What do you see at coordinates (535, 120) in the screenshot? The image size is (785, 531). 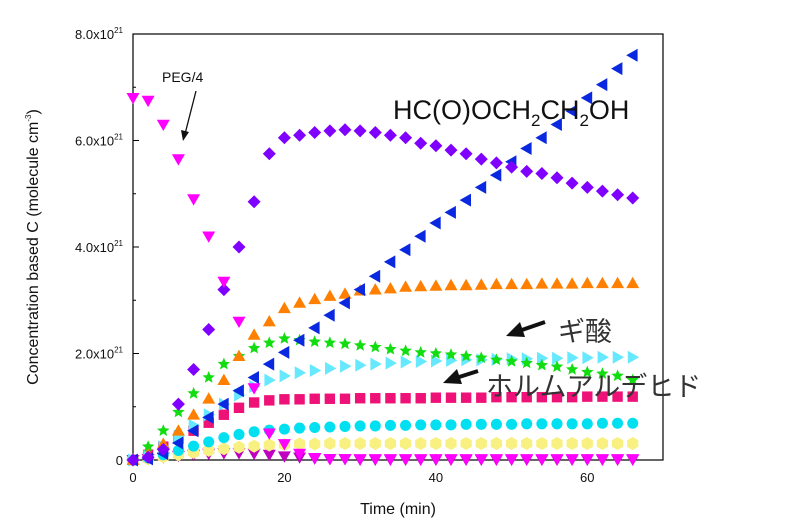 I see `annotation-hcoo-sub1: 2` at bounding box center [535, 120].